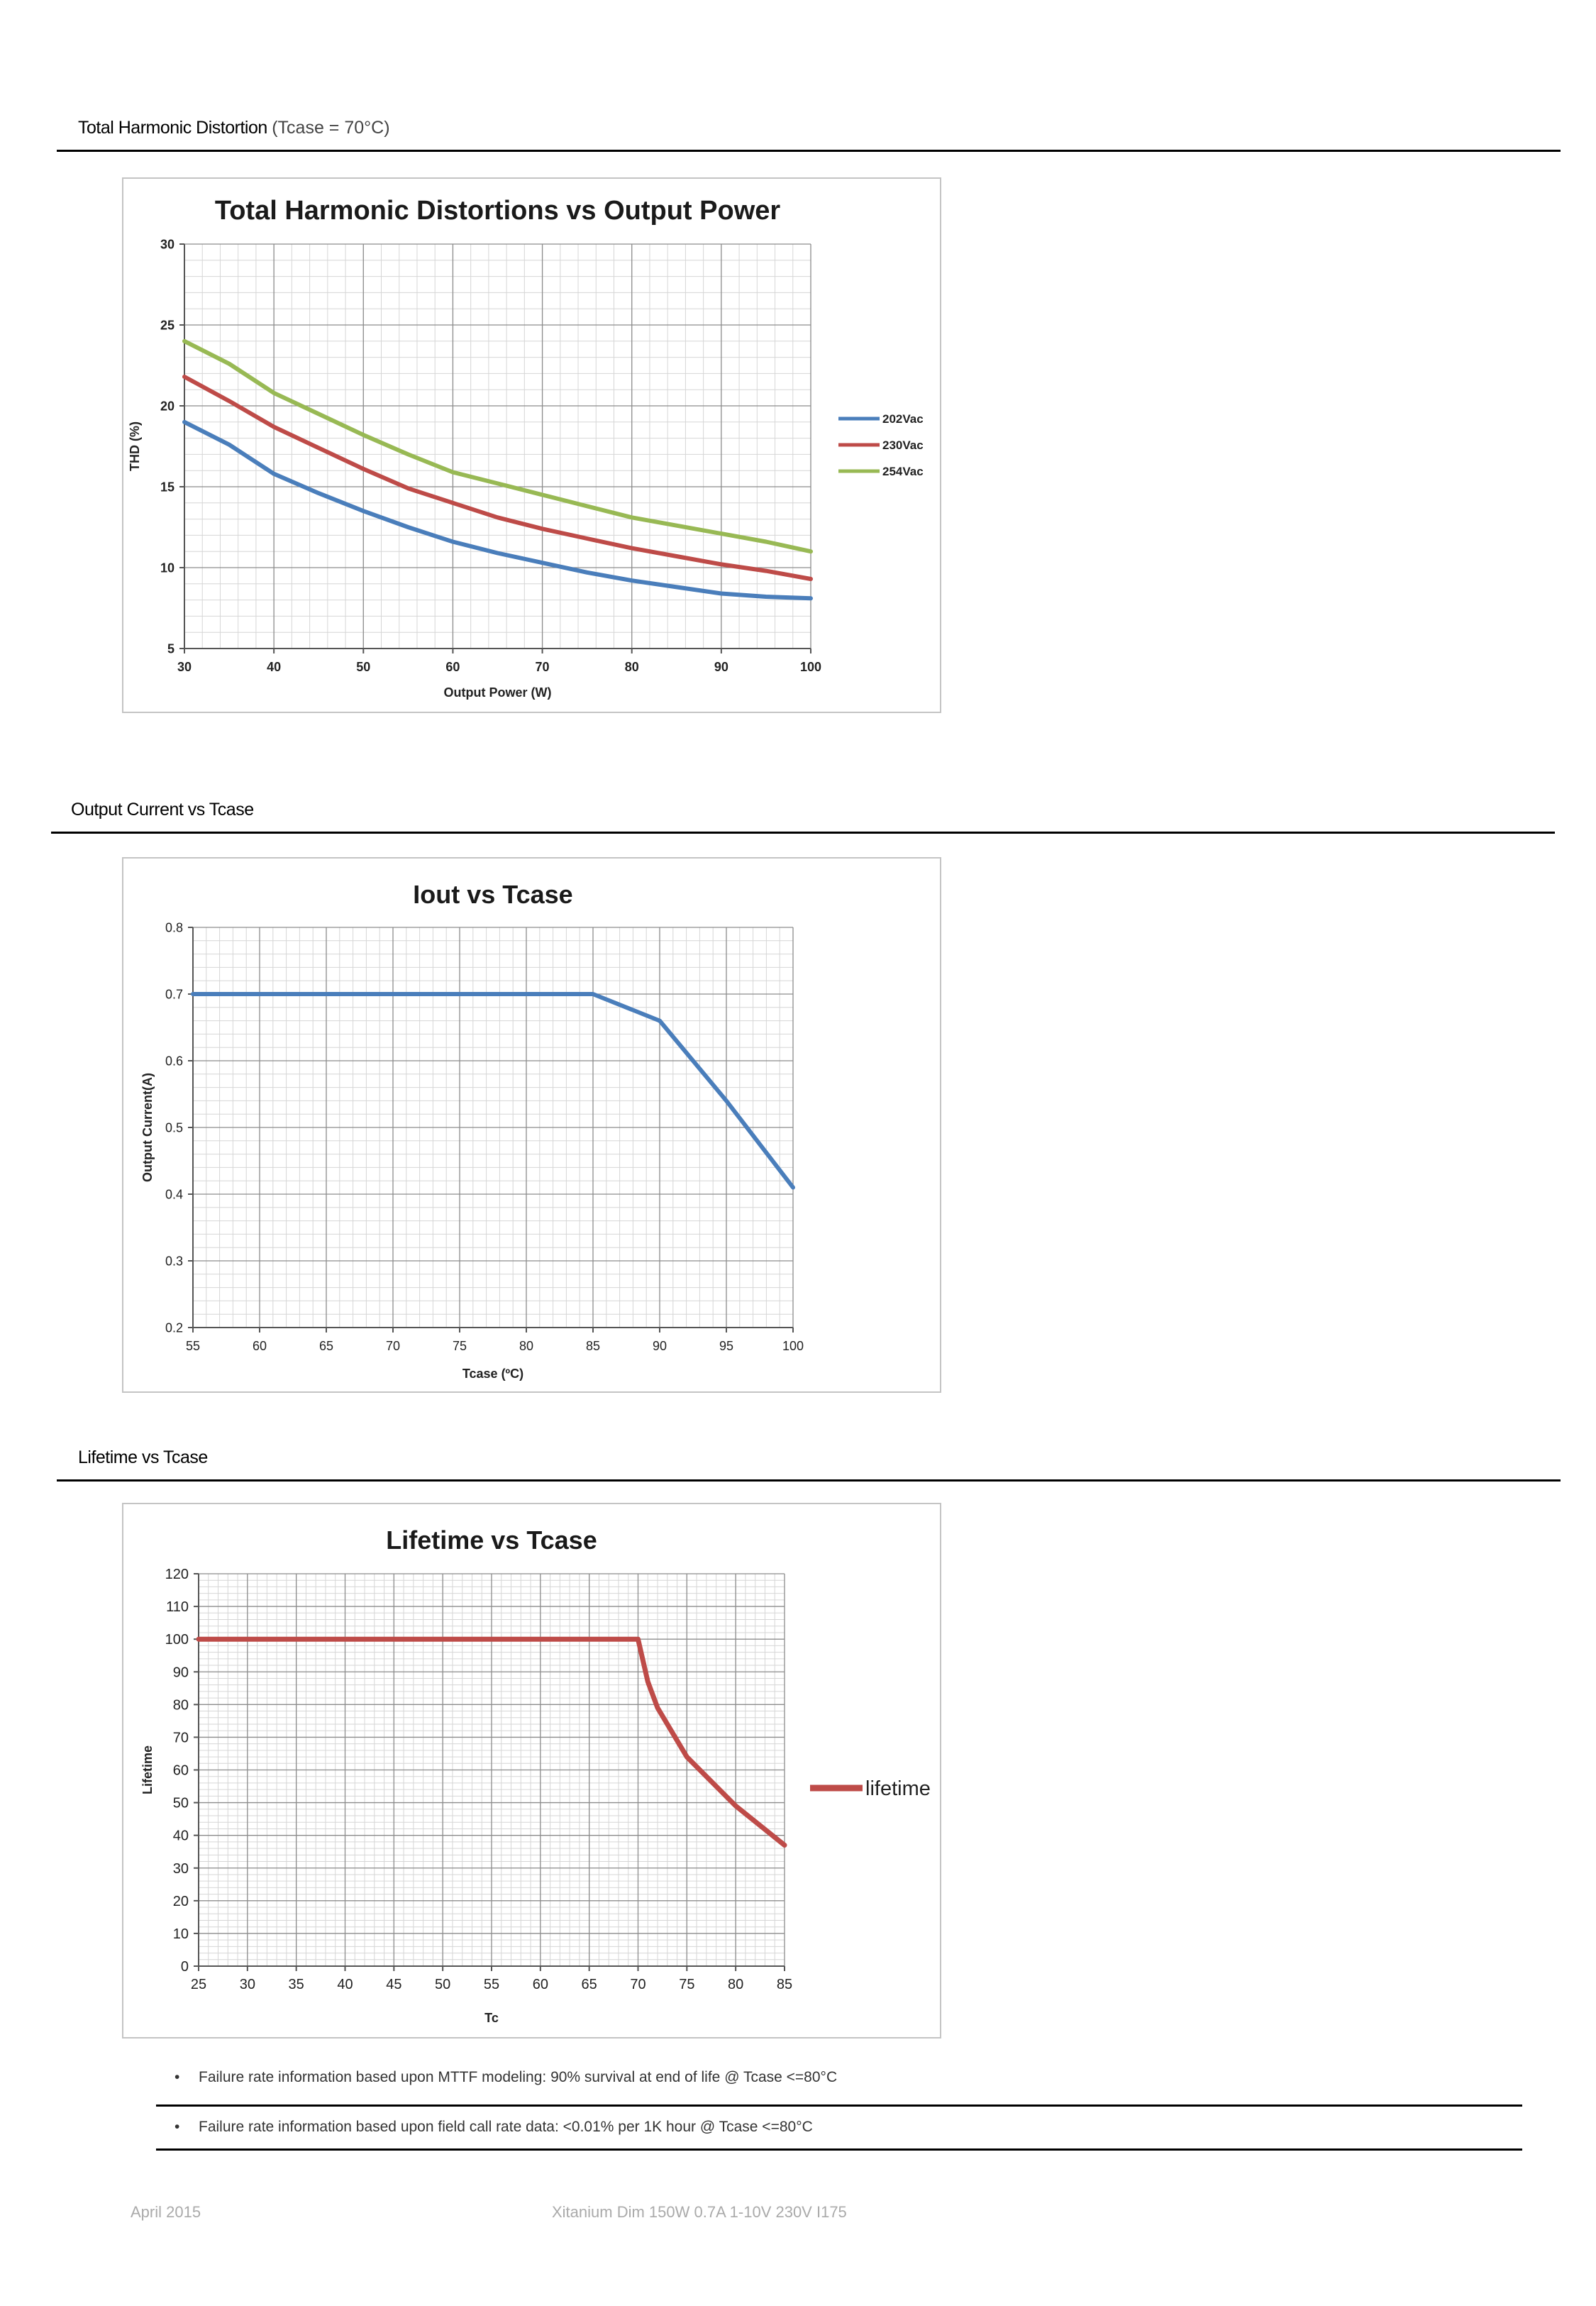 This screenshot has width=1596, height=2306. What do you see at coordinates (185, 1967) in the screenshot?
I see `y-tick-label: 0` at bounding box center [185, 1967].